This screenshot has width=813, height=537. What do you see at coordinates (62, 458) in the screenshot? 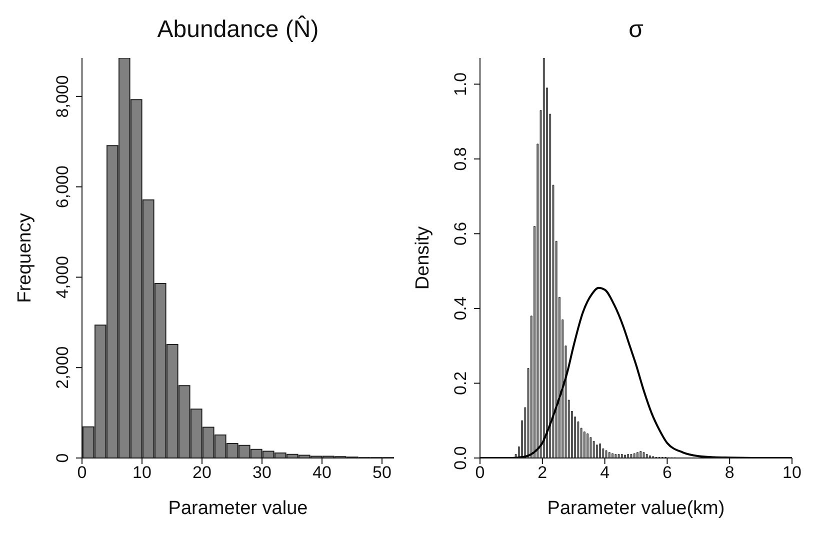
I see `y-tick-label: 0` at bounding box center [62, 458].